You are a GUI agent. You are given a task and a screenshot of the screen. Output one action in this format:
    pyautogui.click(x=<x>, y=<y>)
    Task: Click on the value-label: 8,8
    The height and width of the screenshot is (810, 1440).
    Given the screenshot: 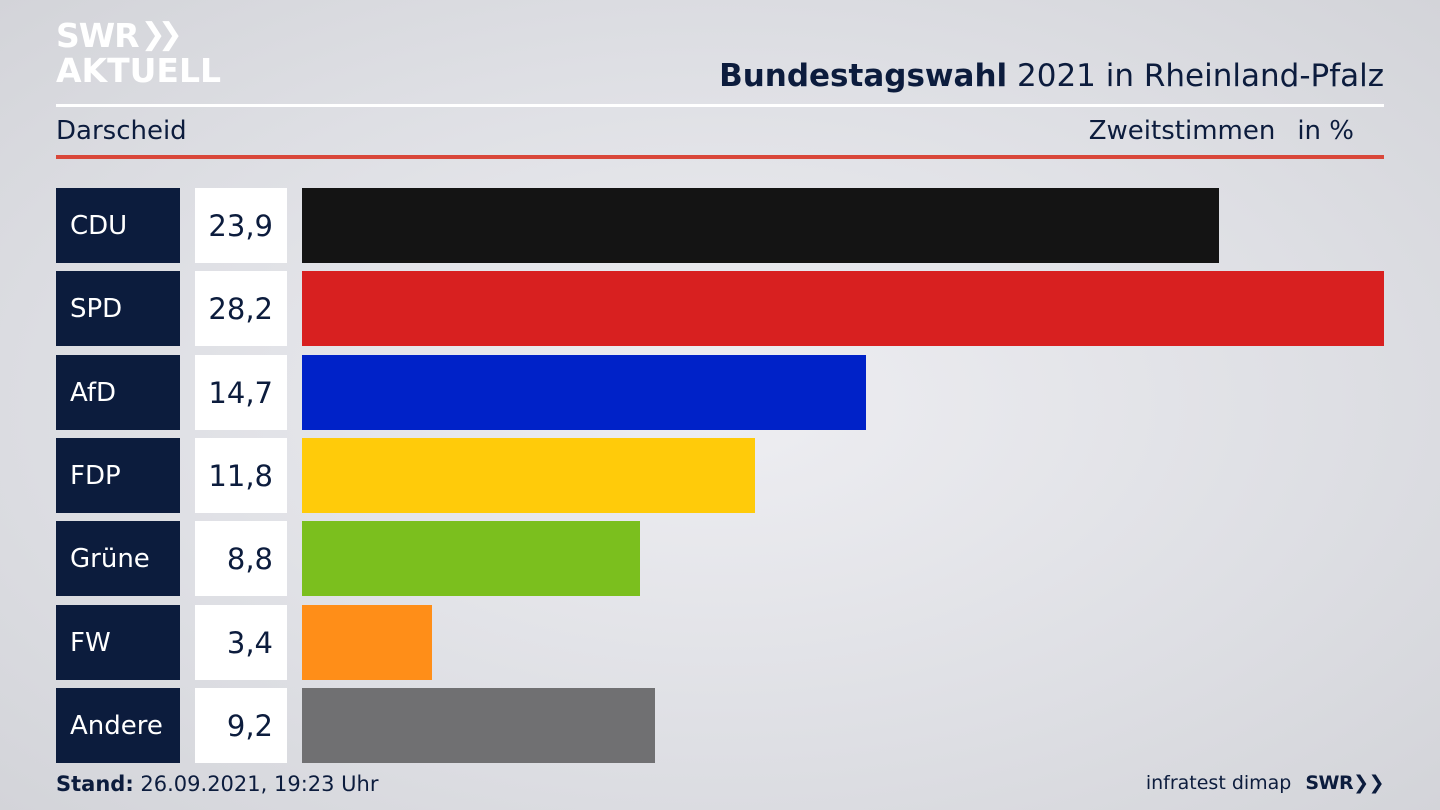 What is the action you would take?
    pyautogui.click(x=241, y=558)
    